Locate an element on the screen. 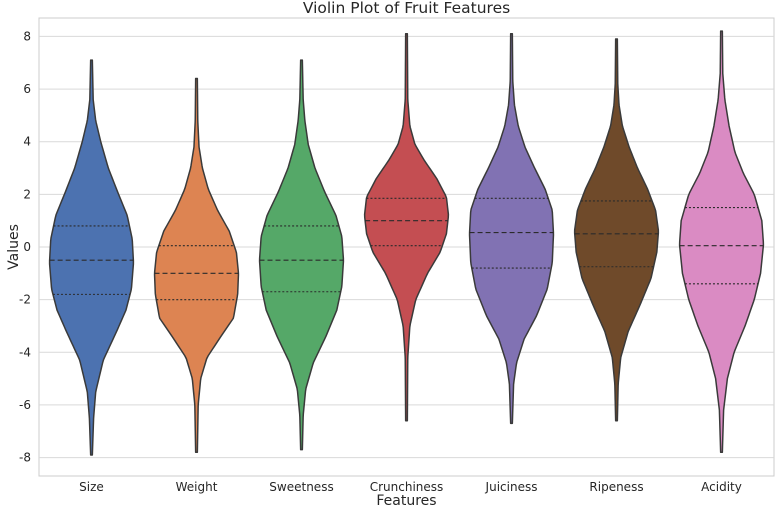 The image size is (778, 511). violin-ripeness is located at coordinates (616, 230).